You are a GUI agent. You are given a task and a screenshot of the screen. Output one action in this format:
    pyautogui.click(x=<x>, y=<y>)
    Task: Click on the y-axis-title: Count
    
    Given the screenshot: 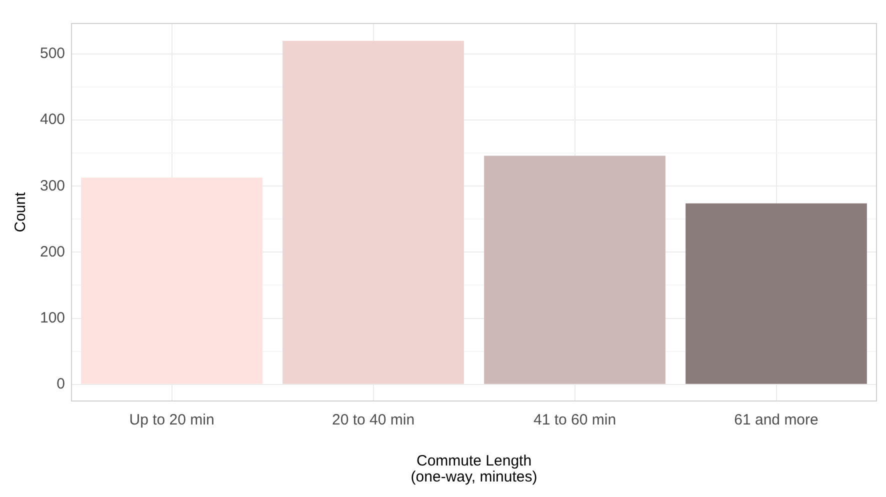 What is the action you would take?
    pyautogui.click(x=21, y=211)
    